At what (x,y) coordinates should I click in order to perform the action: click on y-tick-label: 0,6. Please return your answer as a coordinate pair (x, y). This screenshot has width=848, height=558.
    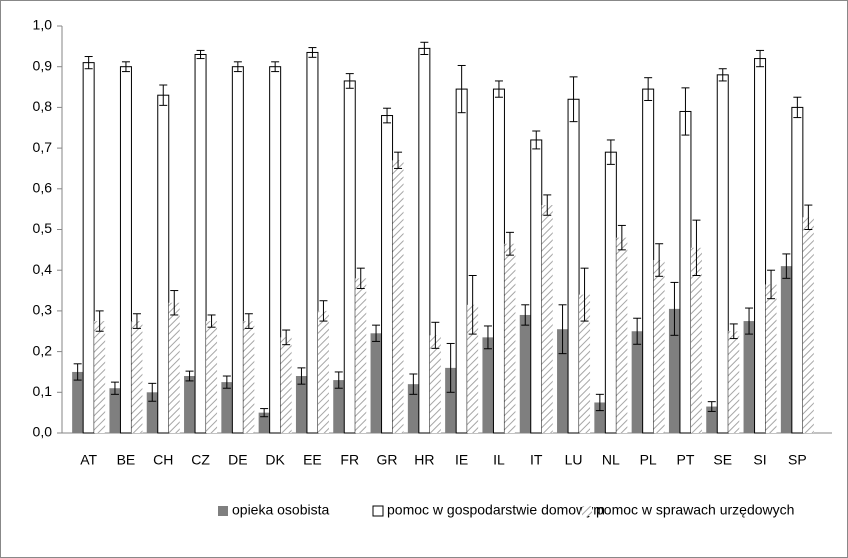
    Looking at the image, I should click on (43, 188).